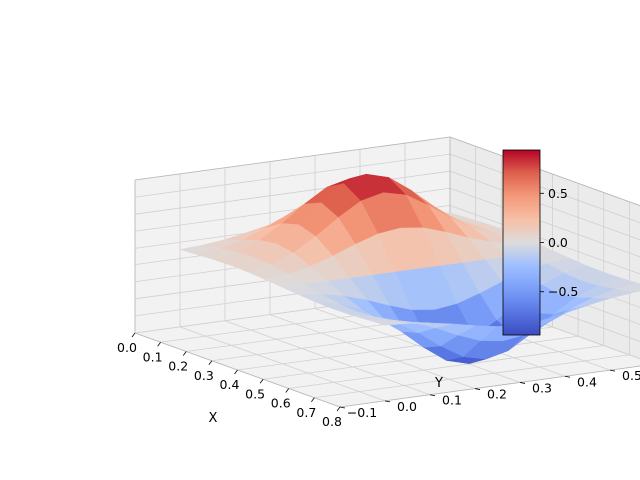 The width and height of the screenshot is (640, 480). Describe the element at coordinates (178, 366) in the screenshot. I see `x-tick-label: 0.2` at that location.